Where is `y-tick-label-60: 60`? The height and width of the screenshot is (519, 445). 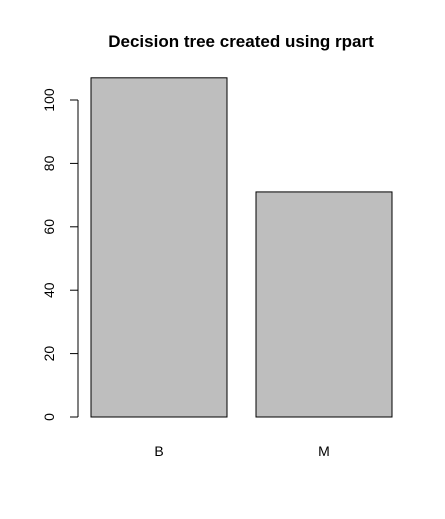
y-tick-label-60: 60 is located at coordinates (49, 227).